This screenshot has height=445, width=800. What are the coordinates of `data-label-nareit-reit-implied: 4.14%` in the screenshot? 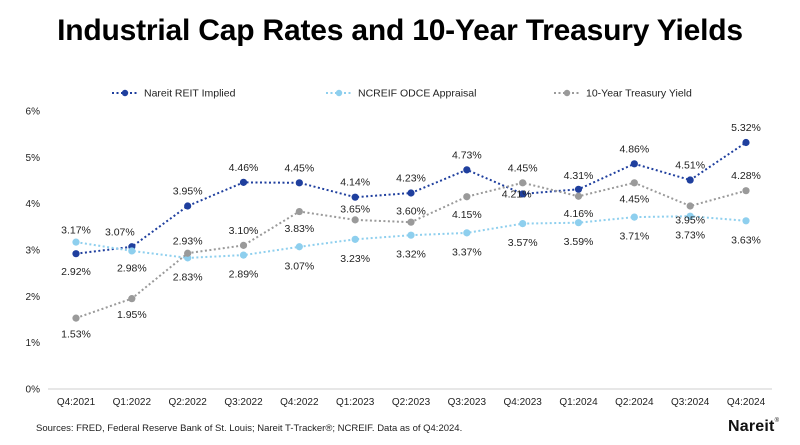 It's located at (355, 183).